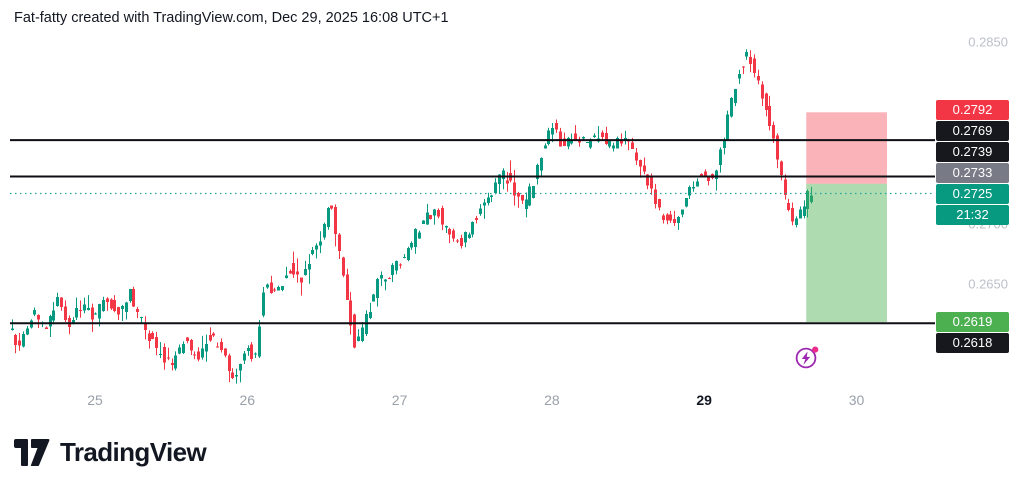 This screenshot has width=1024, height=496. What do you see at coordinates (972, 342) in the screenshot?
I see `price-badge-level-line: 0.2618` at bounding box center [972, 342].